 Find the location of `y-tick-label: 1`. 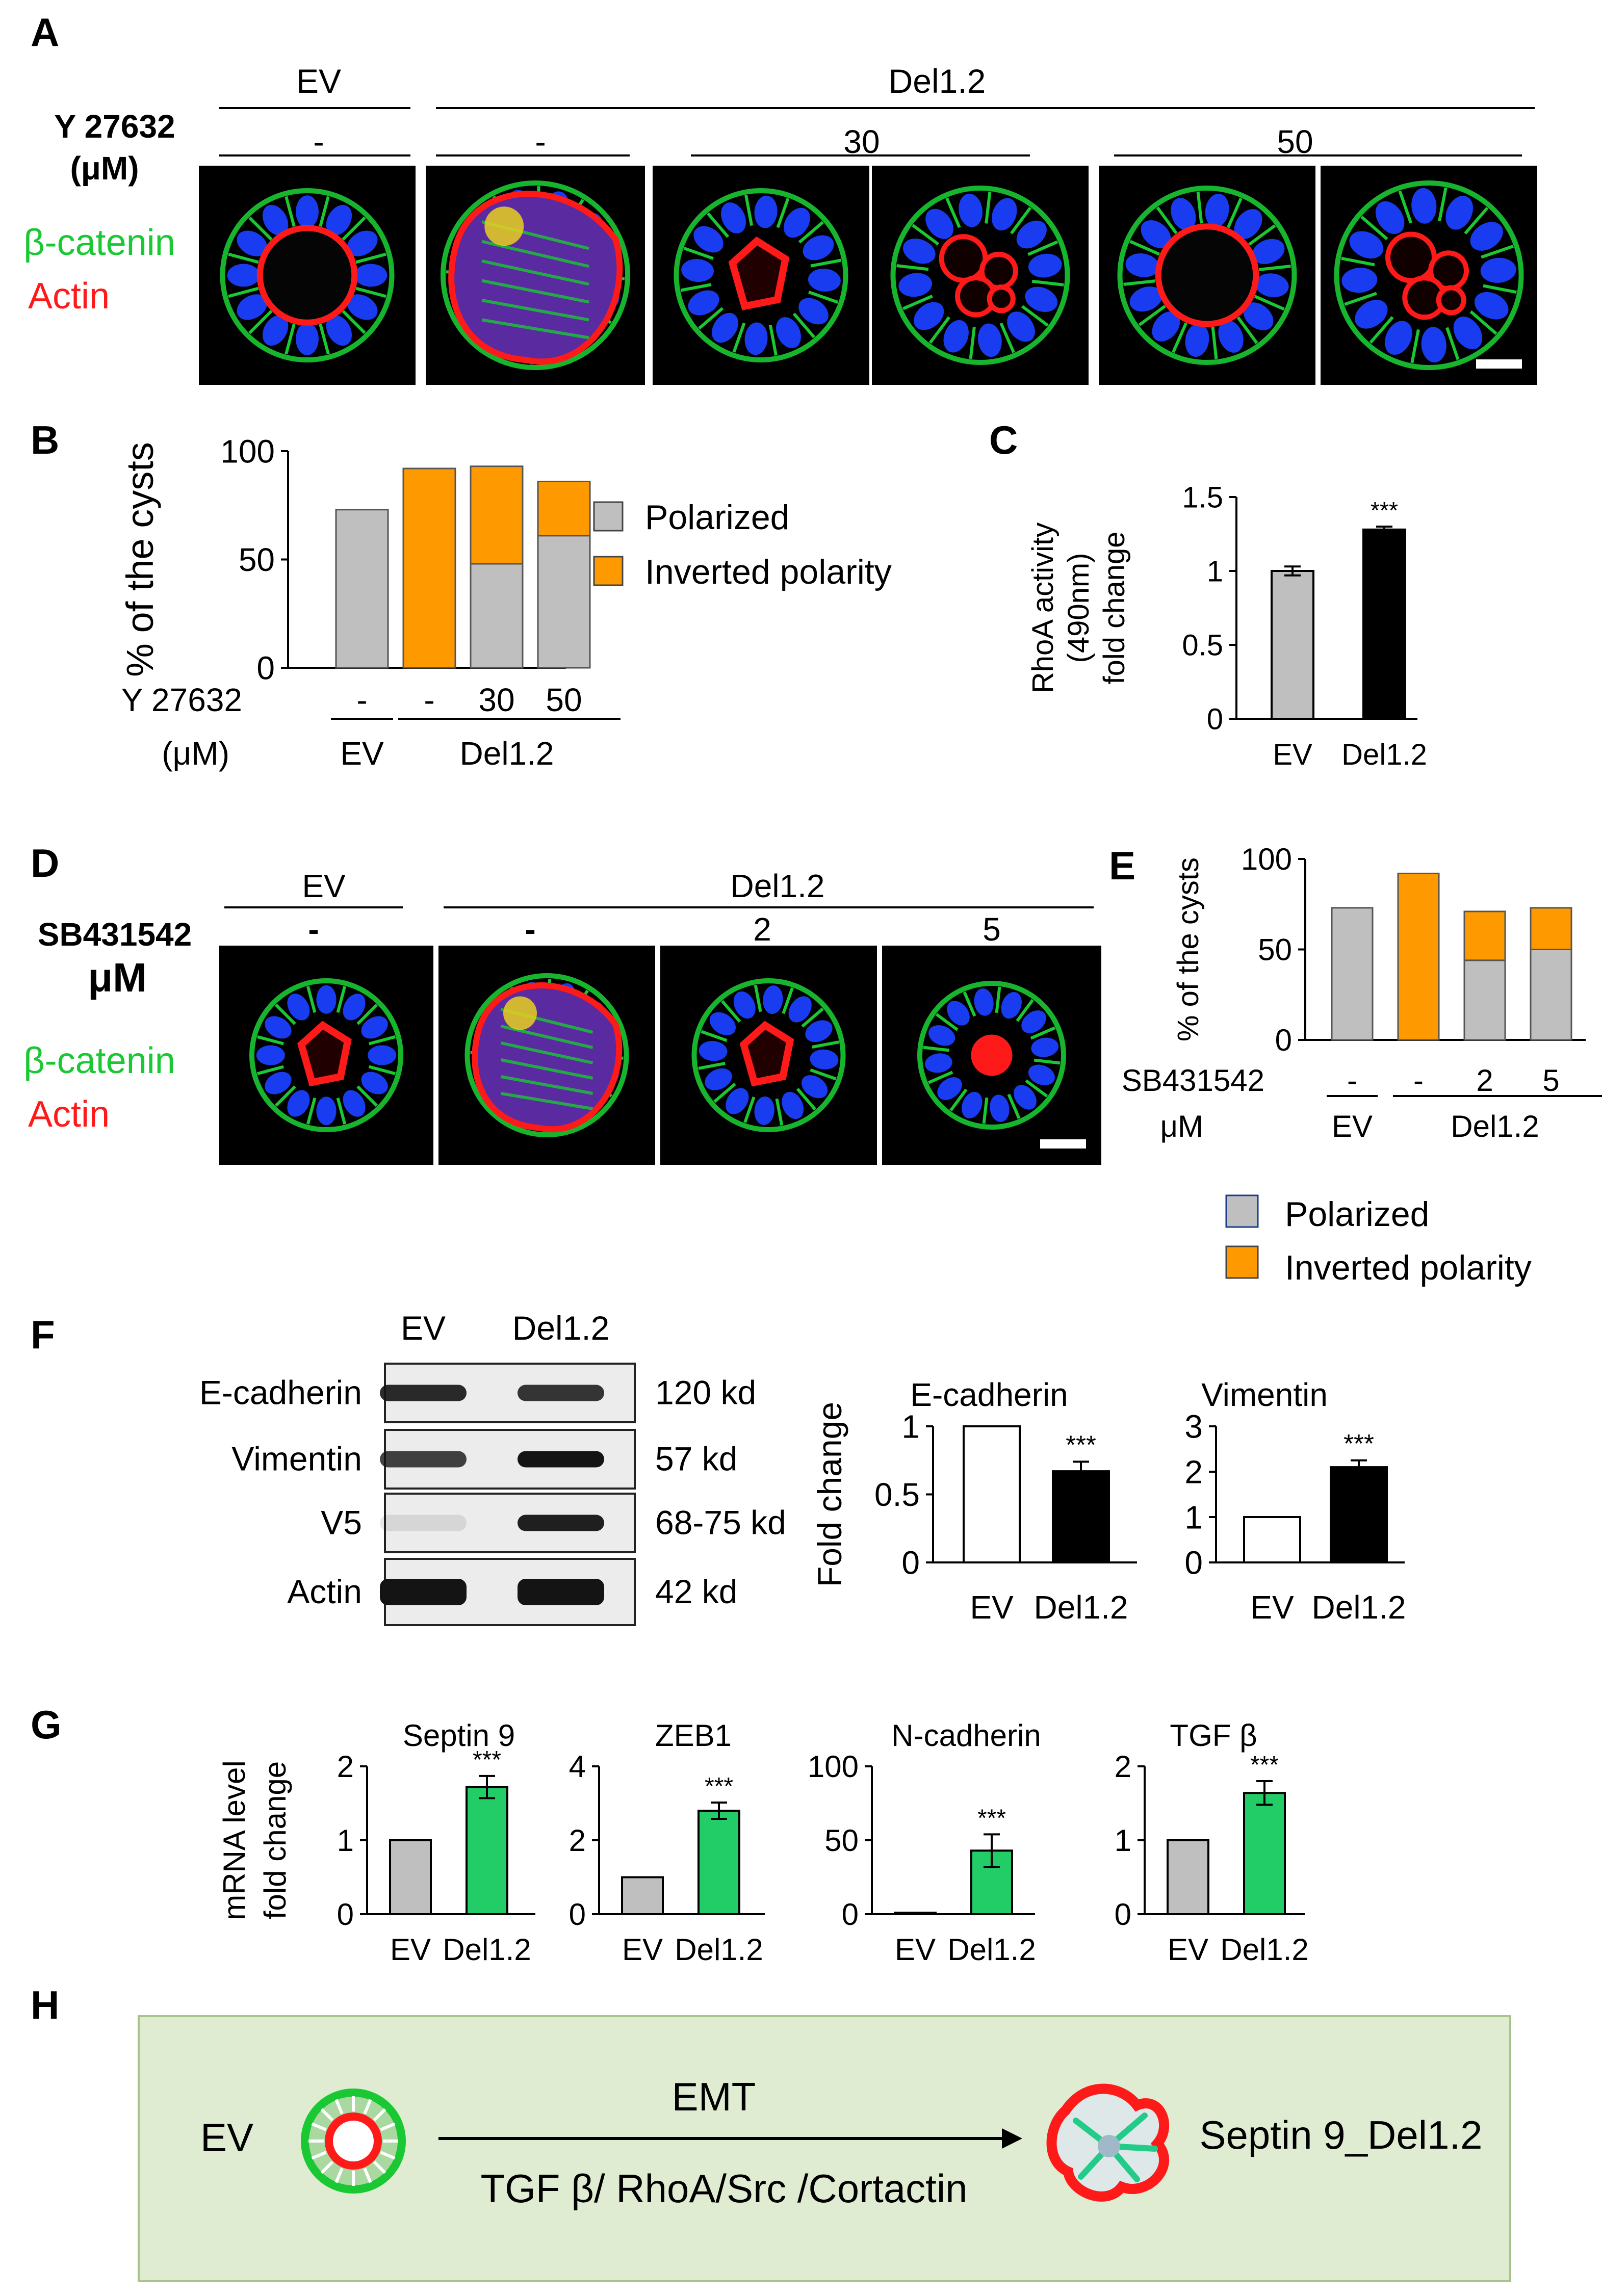

y-tick-label: 1 is located at coordinates (345, 1841).